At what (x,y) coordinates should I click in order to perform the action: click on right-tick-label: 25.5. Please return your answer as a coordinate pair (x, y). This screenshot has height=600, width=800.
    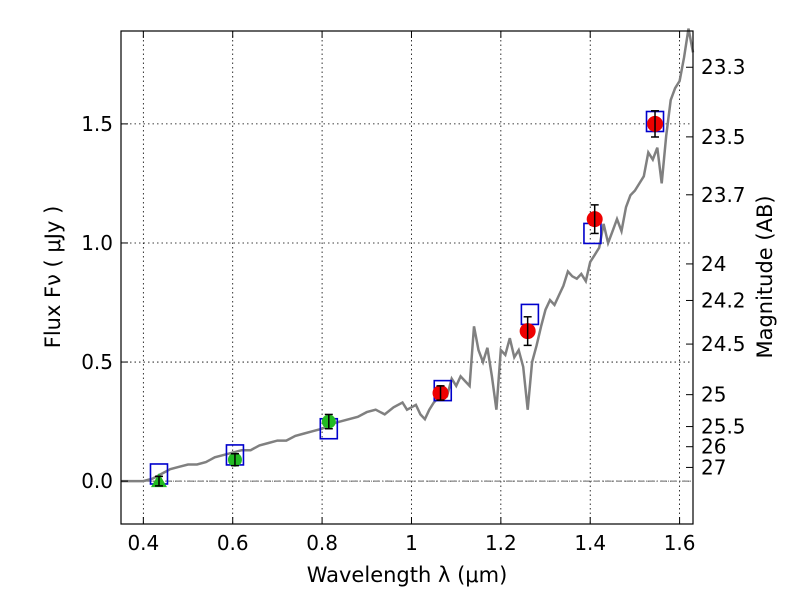
    Looking at the image, I should click on (723, 427).